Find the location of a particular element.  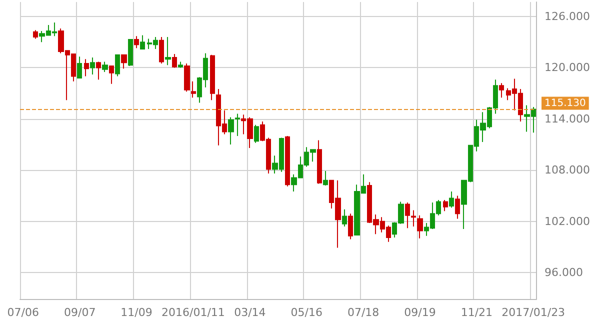

x-tick-label: 05/16 is located at coordinates (306, 312).